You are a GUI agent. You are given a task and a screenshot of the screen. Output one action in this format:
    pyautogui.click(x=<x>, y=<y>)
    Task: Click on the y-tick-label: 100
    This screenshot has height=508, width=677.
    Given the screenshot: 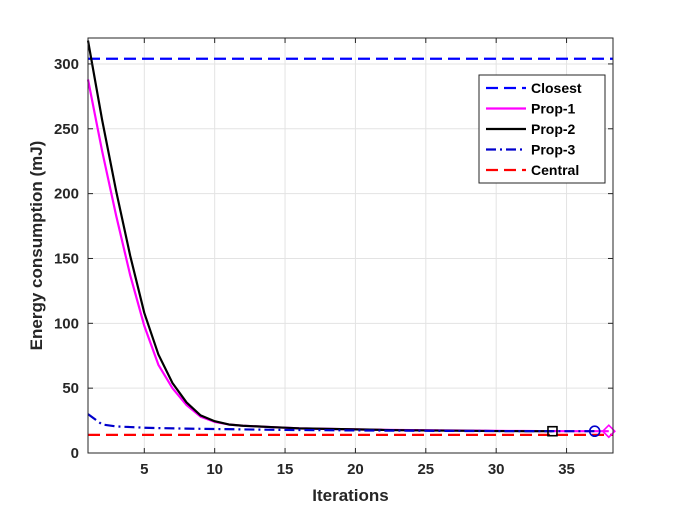 What is the action you would take?
    pyautogui.click(x=66, y=323)
    